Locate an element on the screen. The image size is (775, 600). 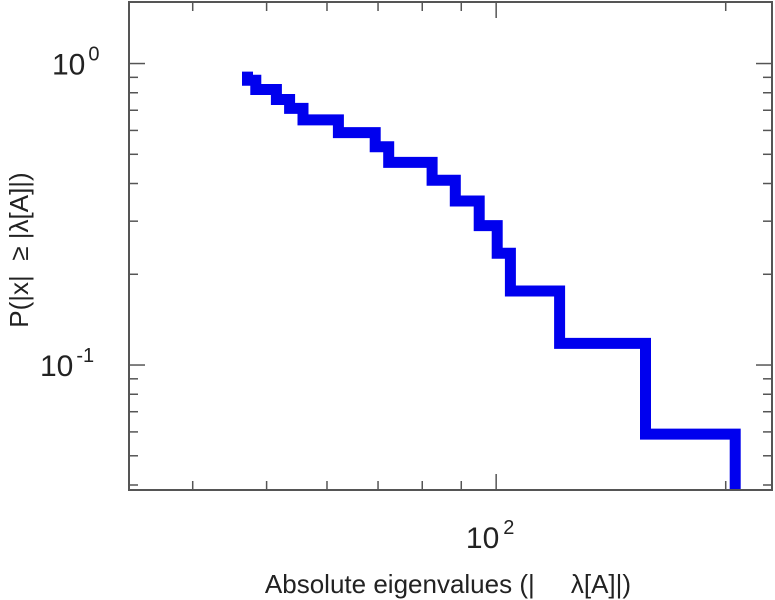
y-axis-label: P(|x| ≥ |λ[A]|) is located at coordinates (19, 249).